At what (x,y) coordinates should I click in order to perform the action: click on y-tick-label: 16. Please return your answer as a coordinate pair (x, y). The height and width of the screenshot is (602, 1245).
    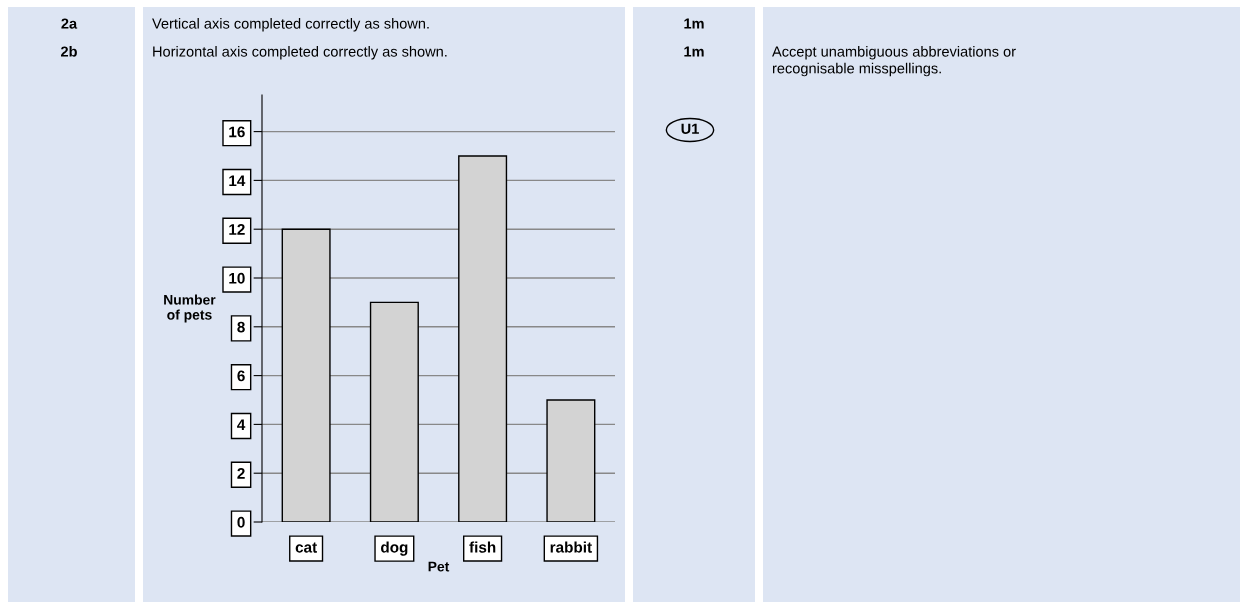
    Looking at the image, I should click on (237, 132).